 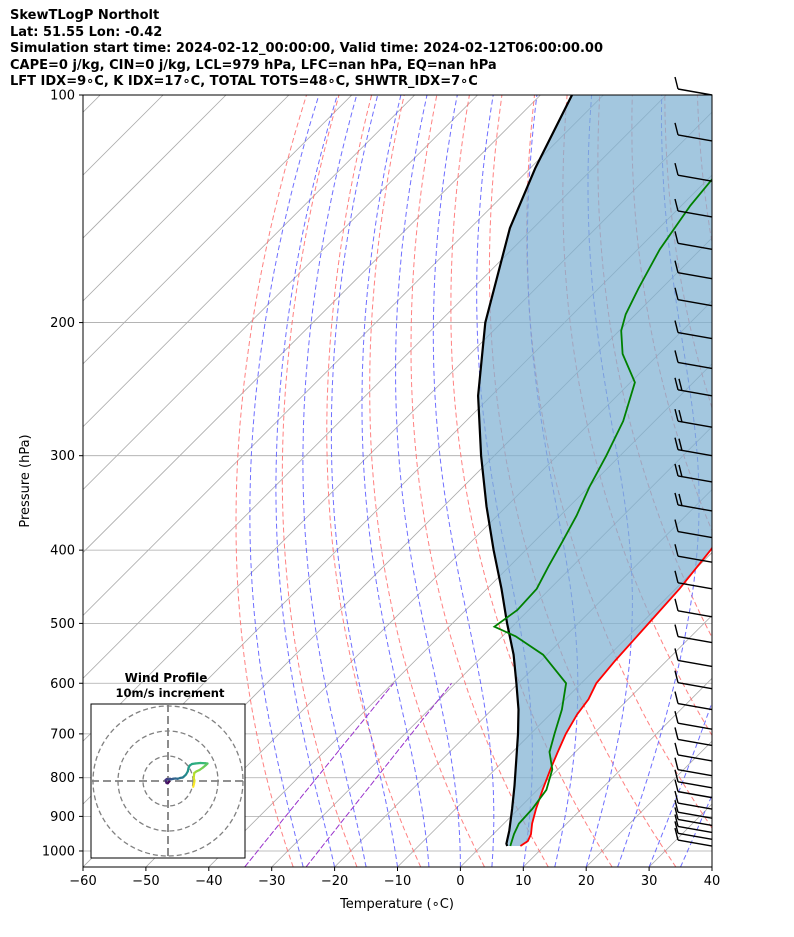 I want to click on hodograph-subtitle: 10m/s increment, so click(x=170, y=693).